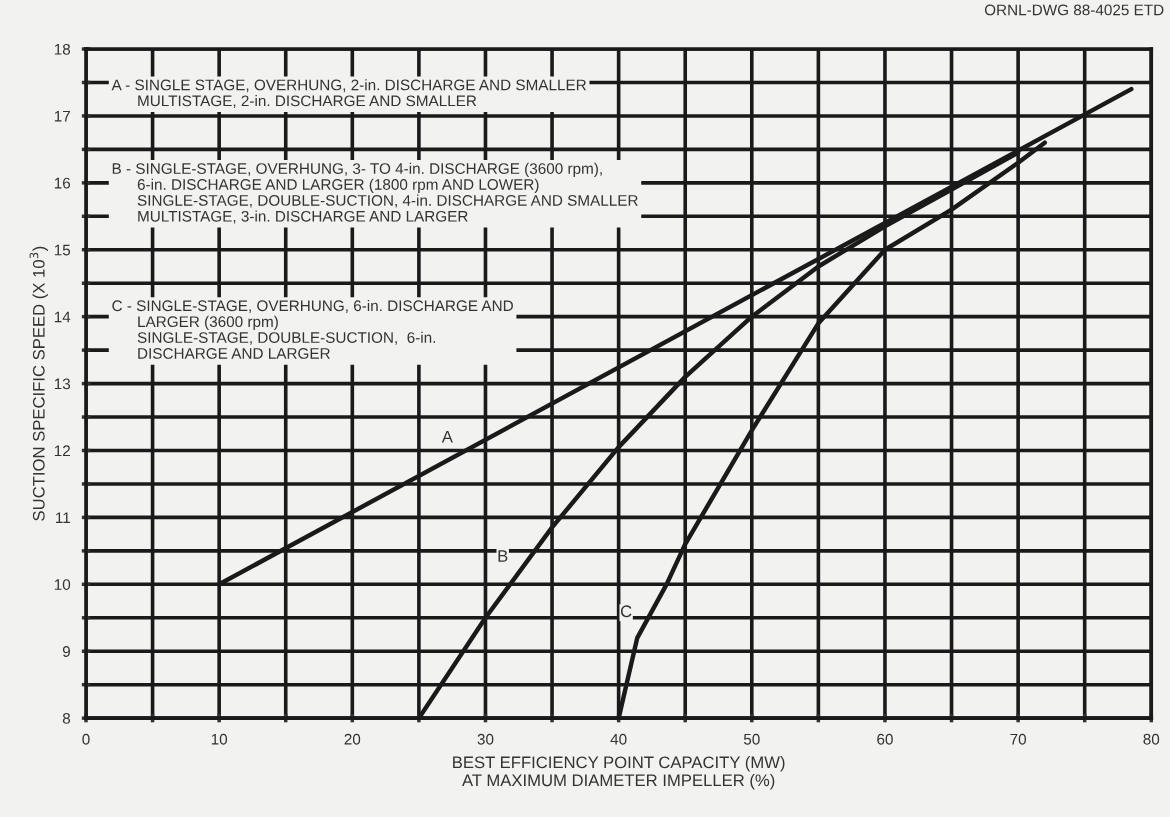  What do you see at coordinates (63, 517) in the screenshot?
I see `y-tick-label: 11` at bounding box center [63, 517].